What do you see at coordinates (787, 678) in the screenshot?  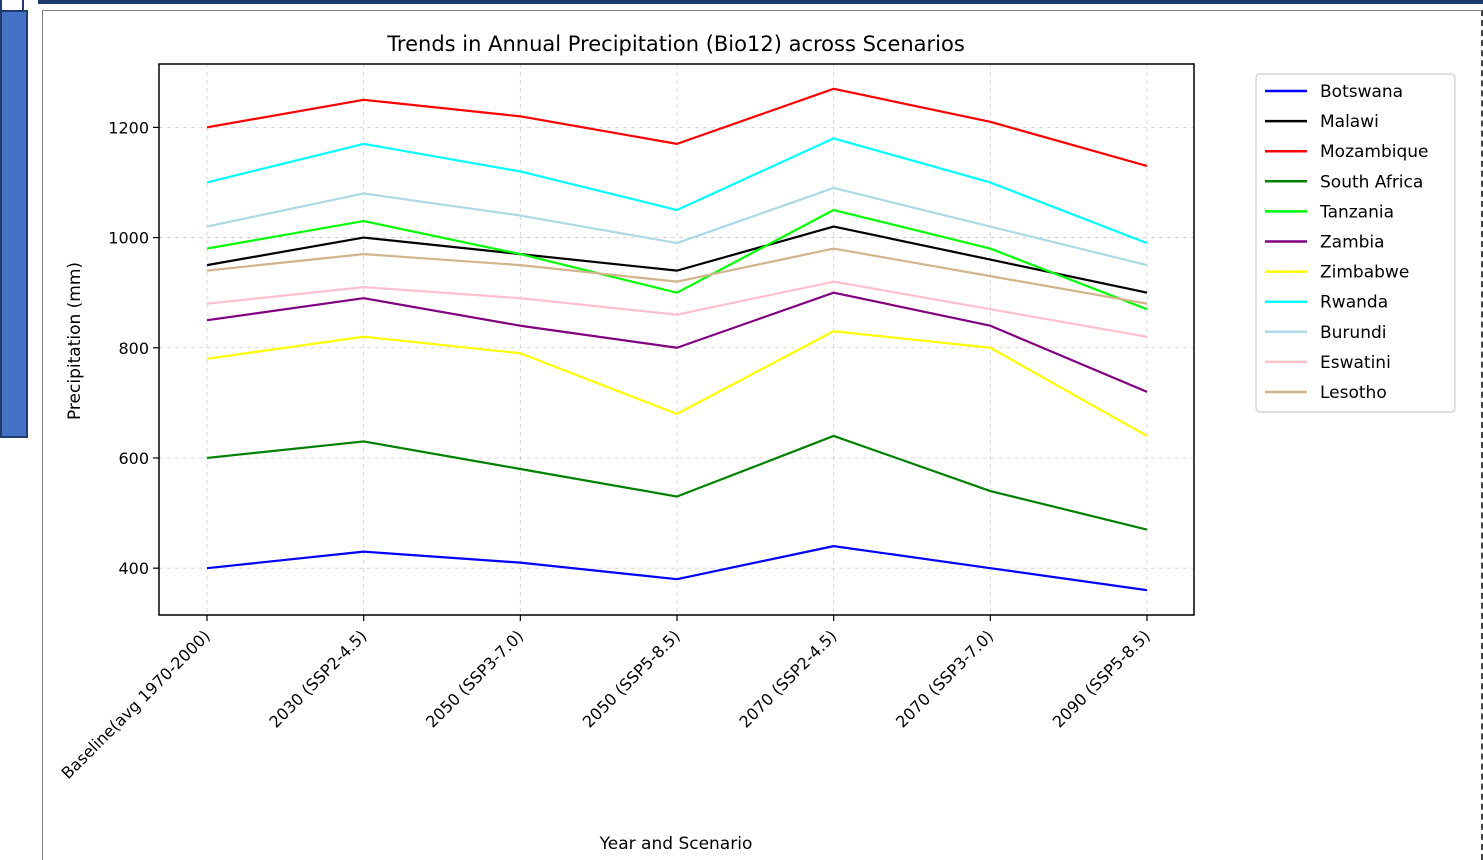 I see `x-tick-label: 2070 (SSP2-4.5)` at bounding box center [787, 678].